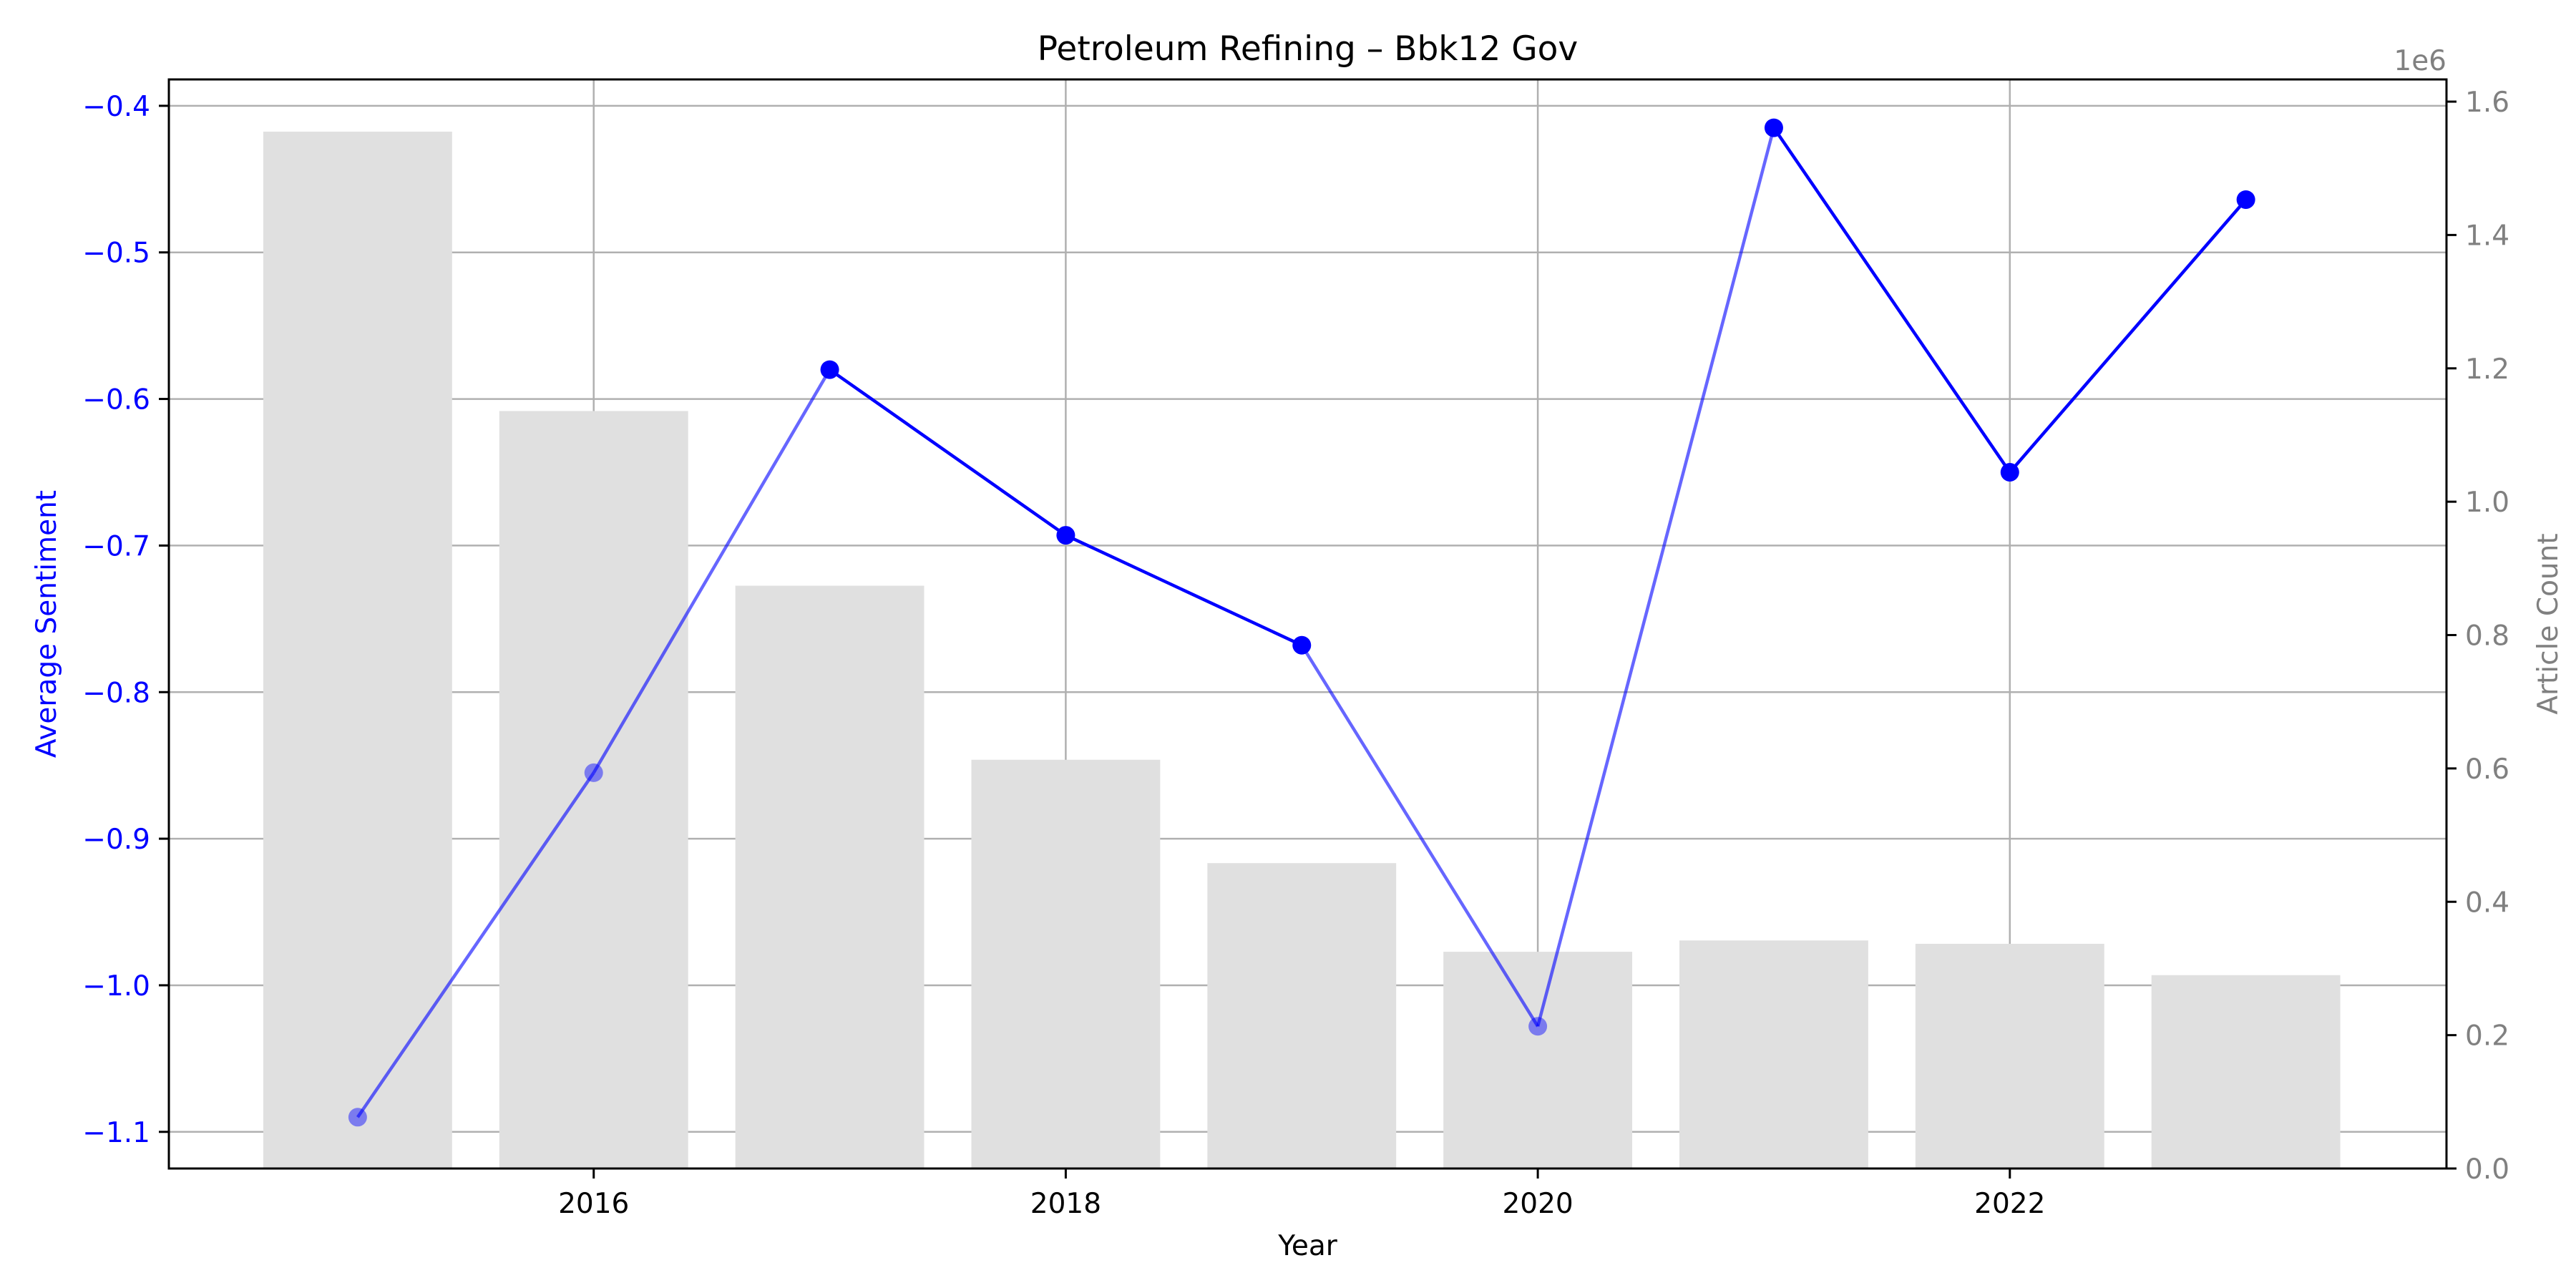 This screenshot has width=2576, height=1288. I want to click on left-y-axis-label: Average Sentiment, so click(47, 624).